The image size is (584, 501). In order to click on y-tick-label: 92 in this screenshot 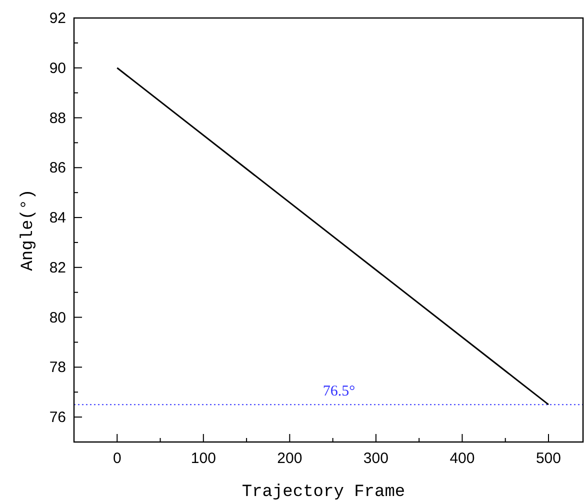, I will do `click(57, 18)`.